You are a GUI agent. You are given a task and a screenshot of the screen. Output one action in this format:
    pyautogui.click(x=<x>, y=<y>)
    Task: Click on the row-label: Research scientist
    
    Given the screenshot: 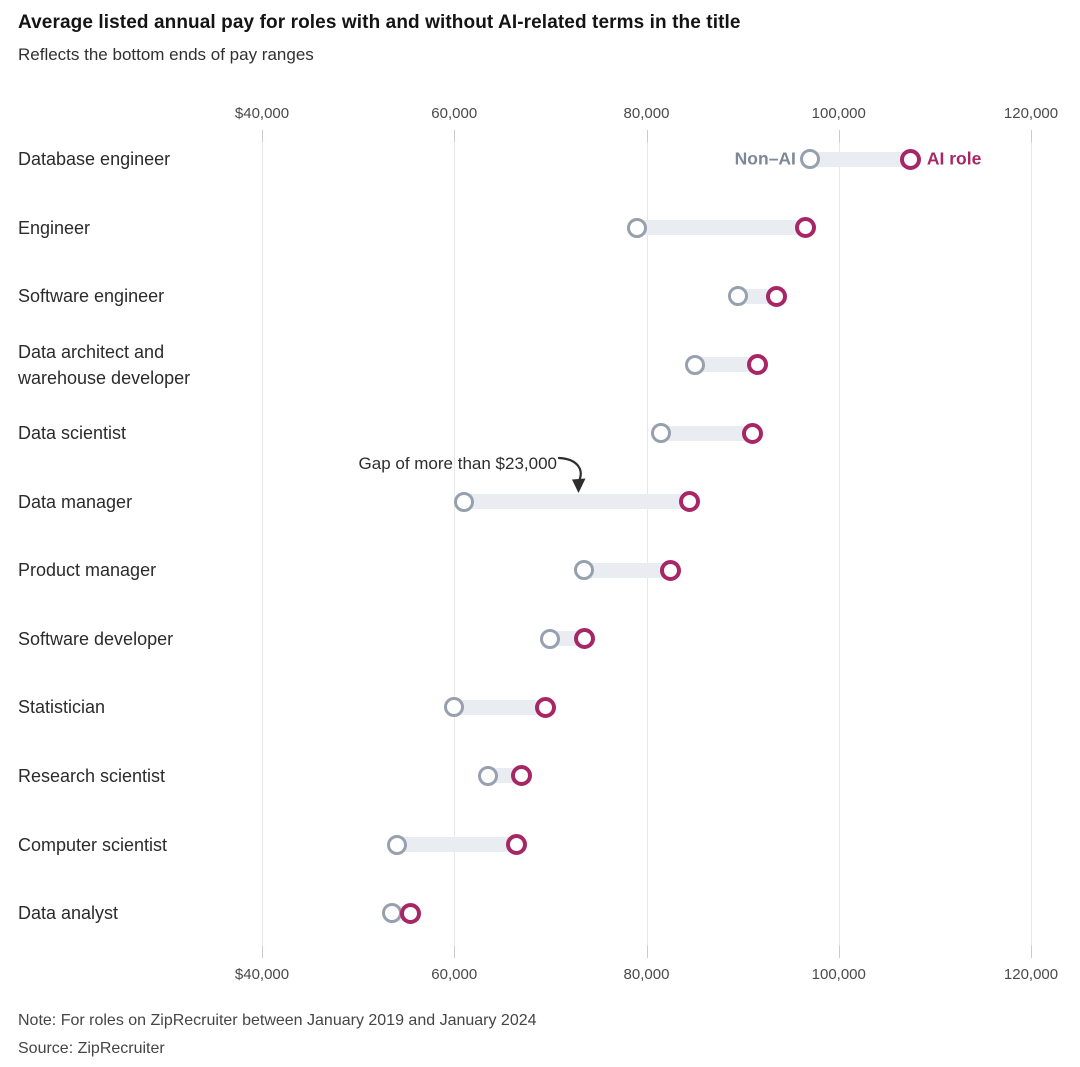 What is the action you would take?
    pyautogui.click(x=92, y=775)
    